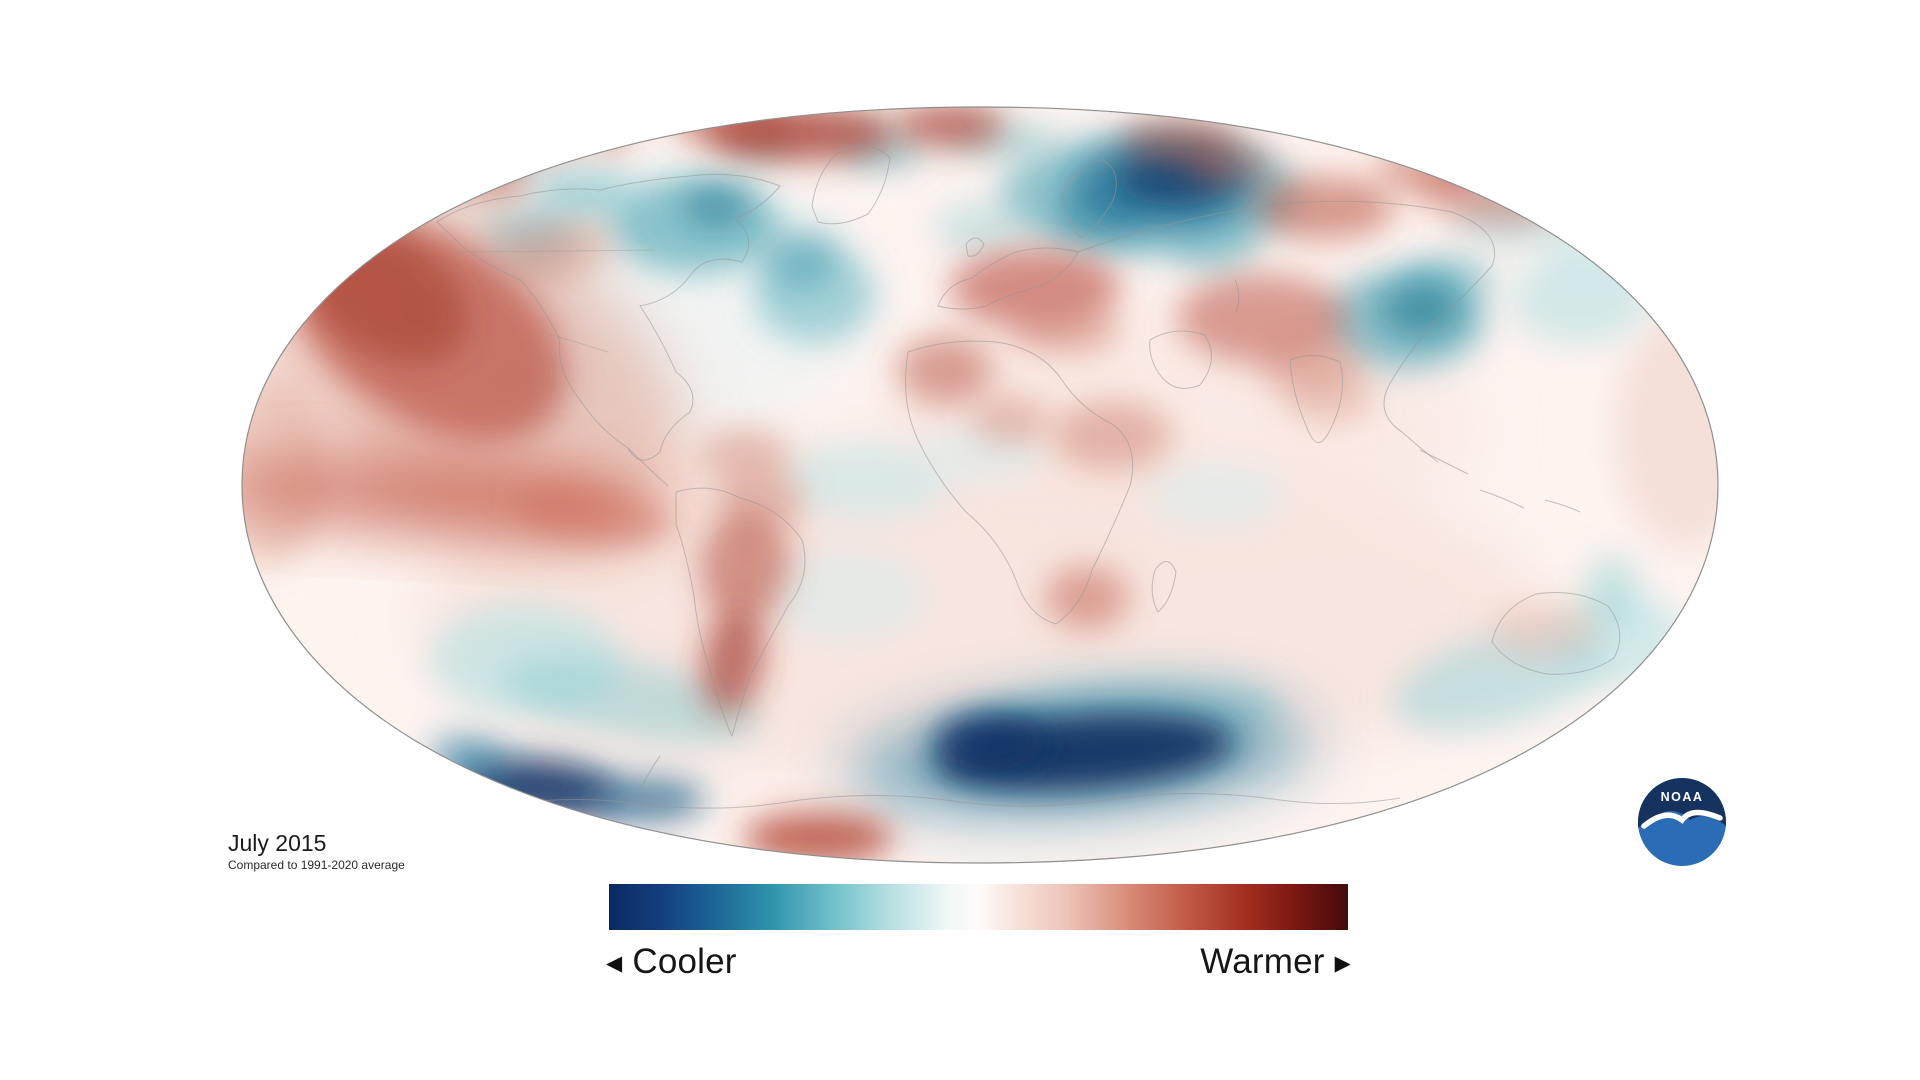 The width and height of the screenshot is (1920, 1080). What do you see at coordinates (1180, 359) in the screenshot?
I see `arabia-outline` at bounding box center [1180, 359].